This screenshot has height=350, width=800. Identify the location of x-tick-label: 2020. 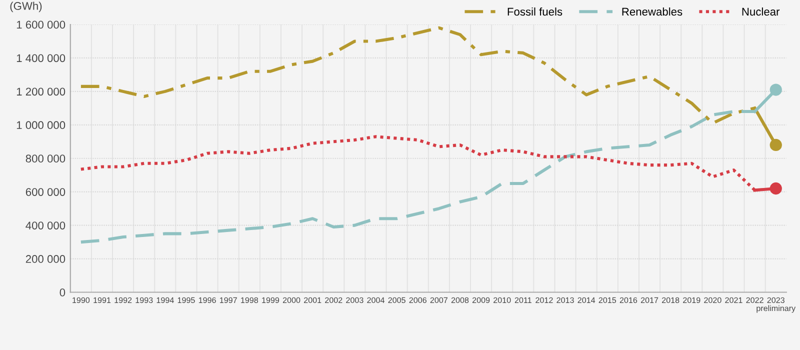
(713, 300).